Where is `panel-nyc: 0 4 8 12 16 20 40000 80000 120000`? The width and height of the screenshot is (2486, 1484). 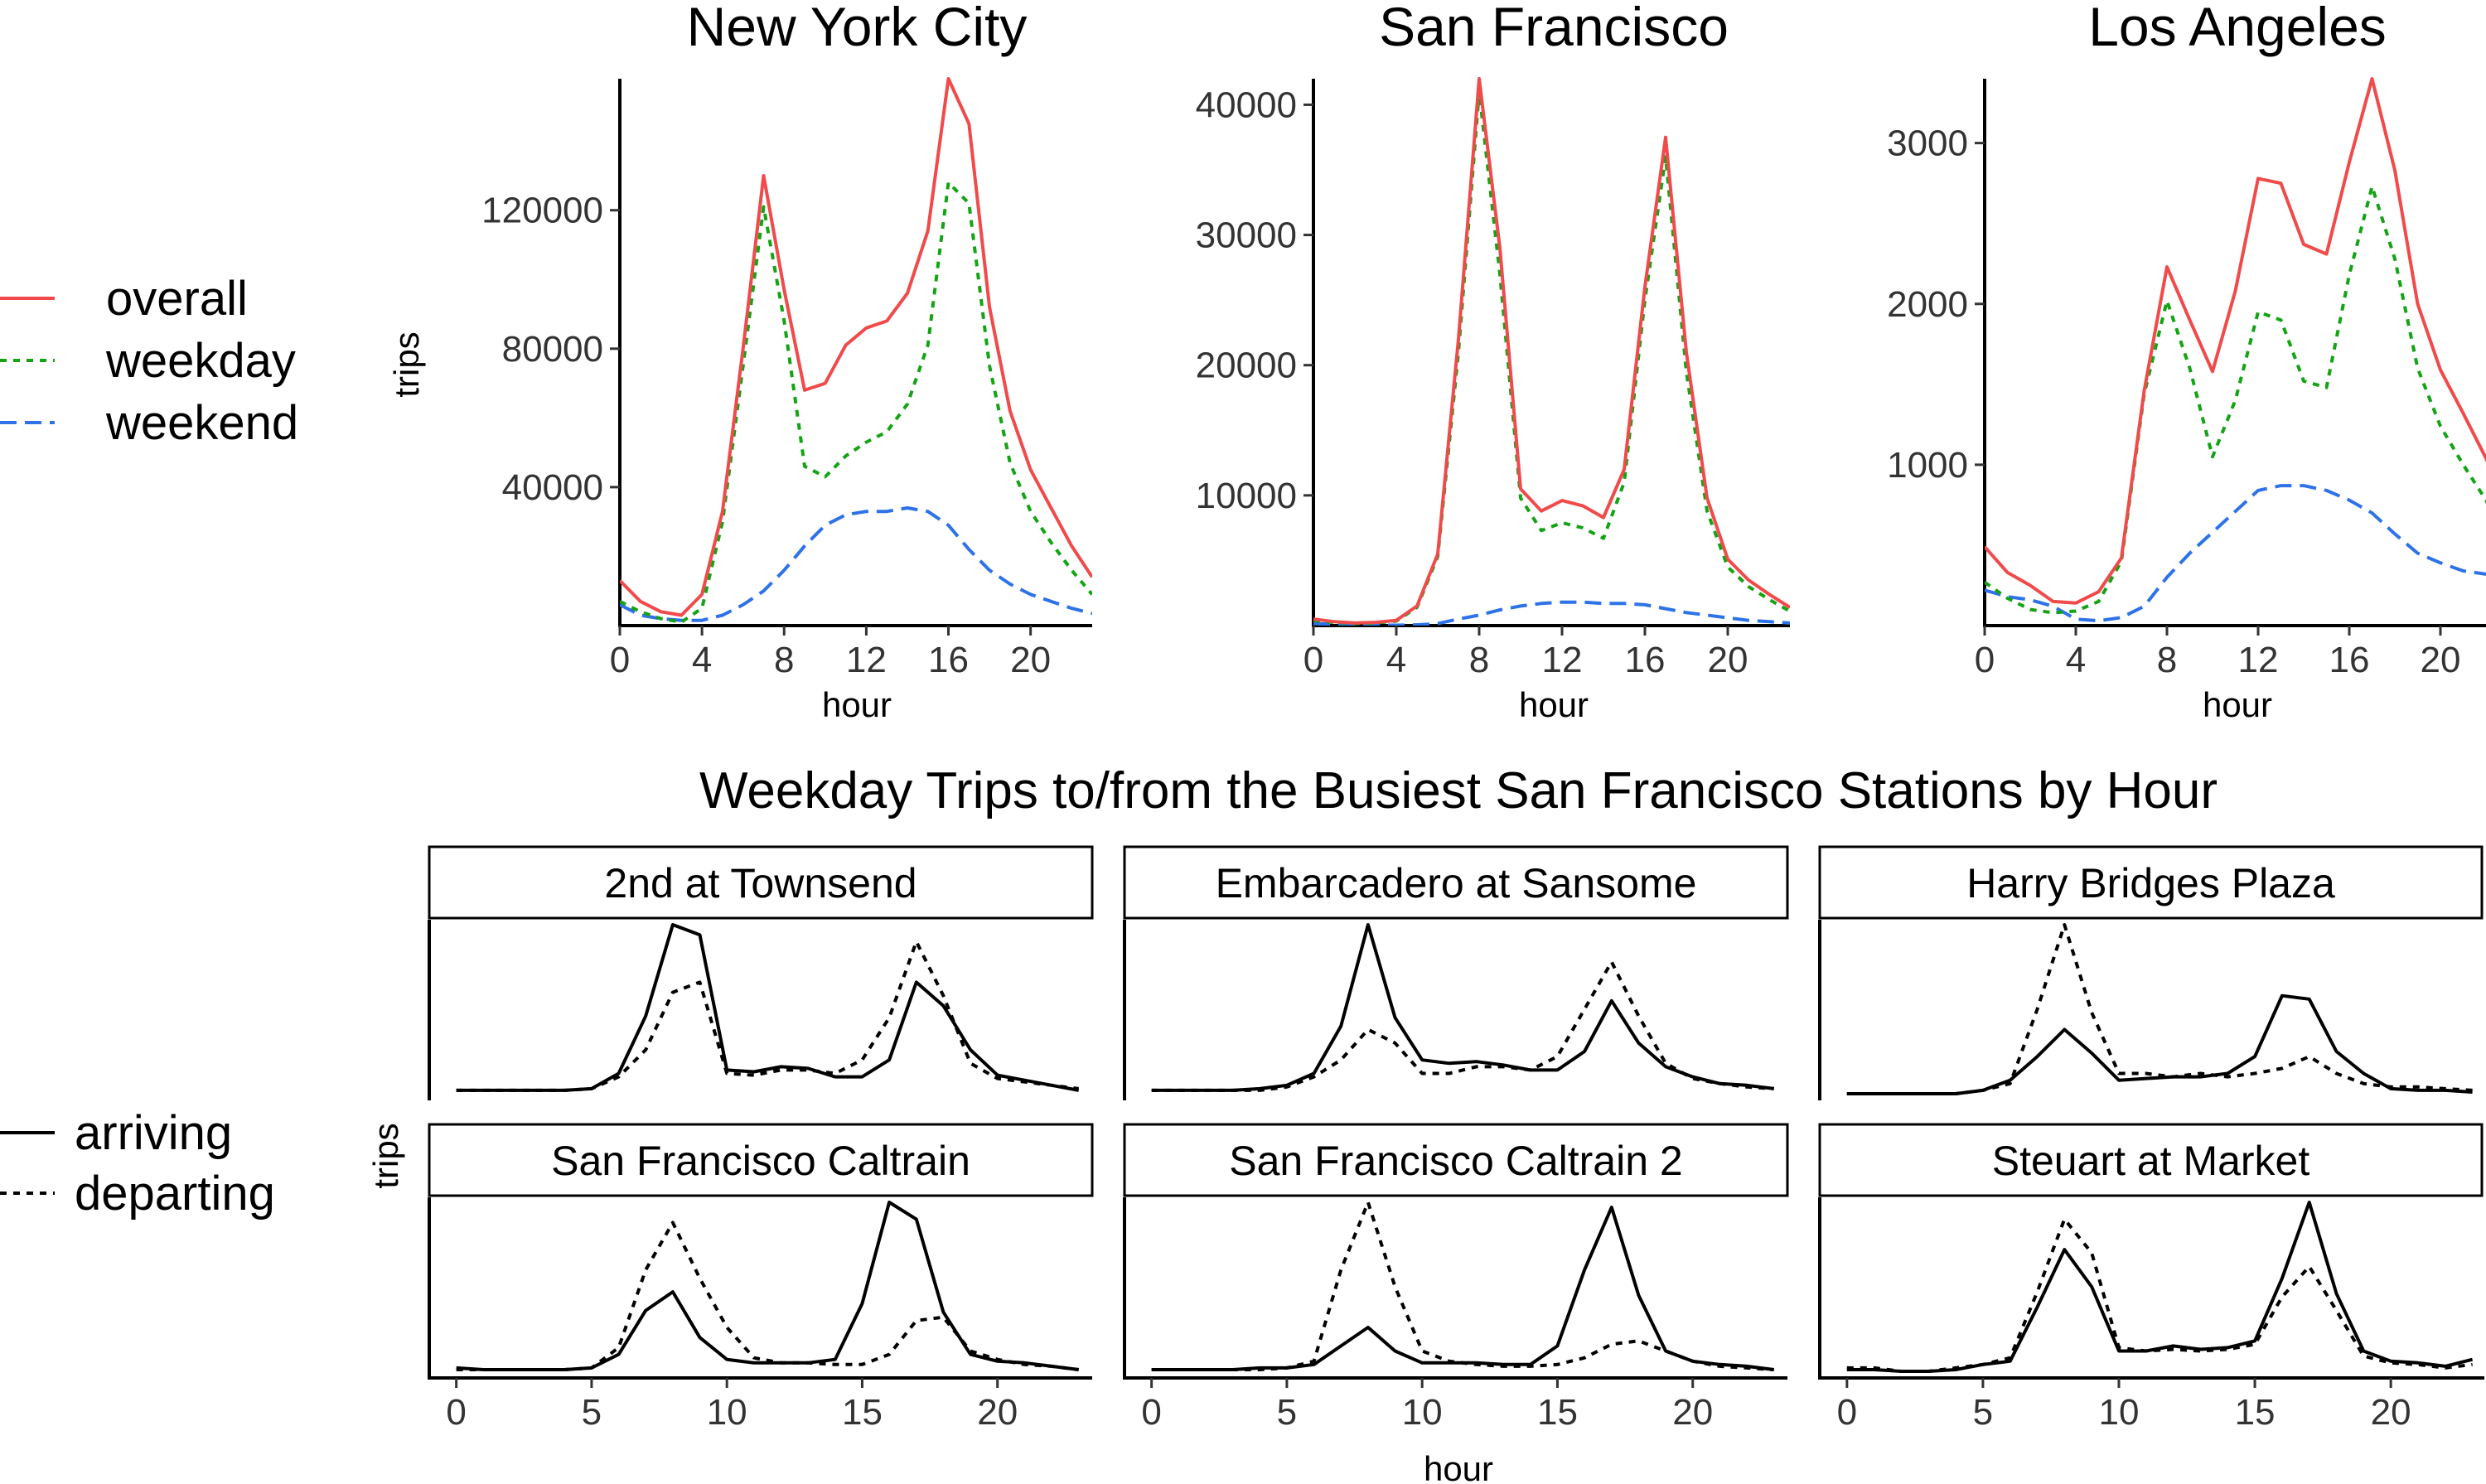 panel-nyc: 0 4 8 12 16 20 40000 80000 120000 is located at coordinates (786, 378).